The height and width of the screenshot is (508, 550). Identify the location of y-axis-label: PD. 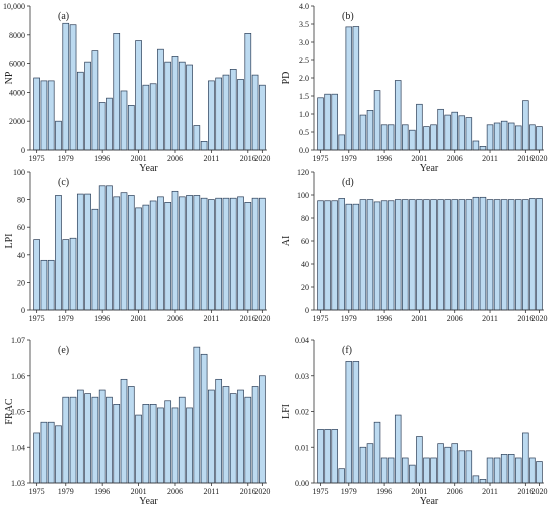
(286, 78).